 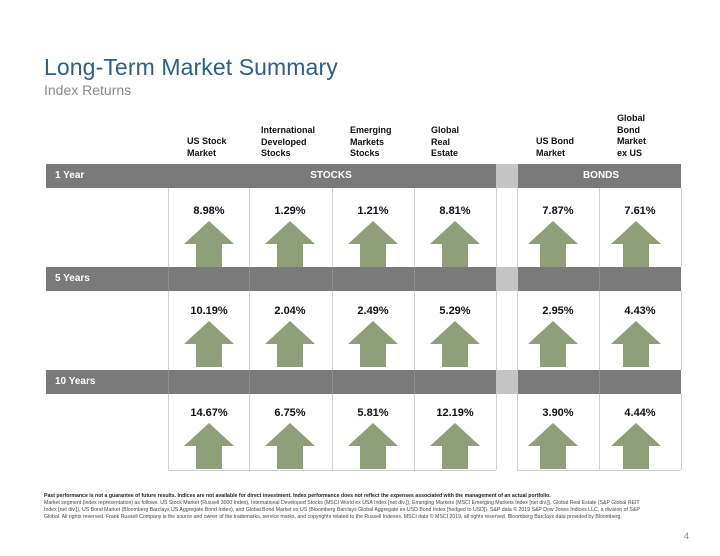 What do you see at coordinates (445, 141) in the screenshot?
I see `column-header-global-real-estate: Global Real Estate` at bounding box center [445, 141].